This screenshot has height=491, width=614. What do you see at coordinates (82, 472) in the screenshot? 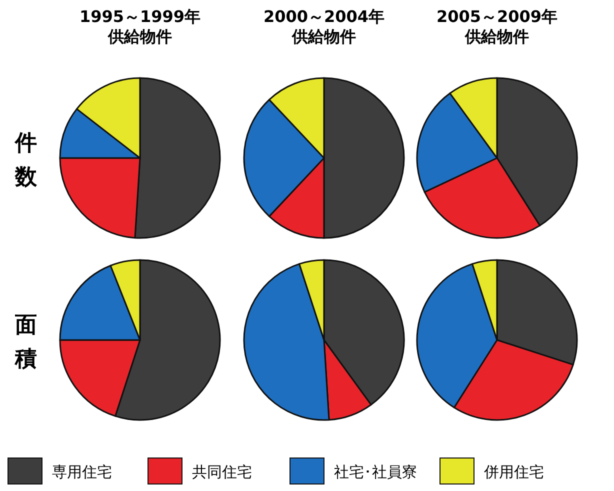
I see `legend-label: 専用住宅` at bounding box center [82, 472].